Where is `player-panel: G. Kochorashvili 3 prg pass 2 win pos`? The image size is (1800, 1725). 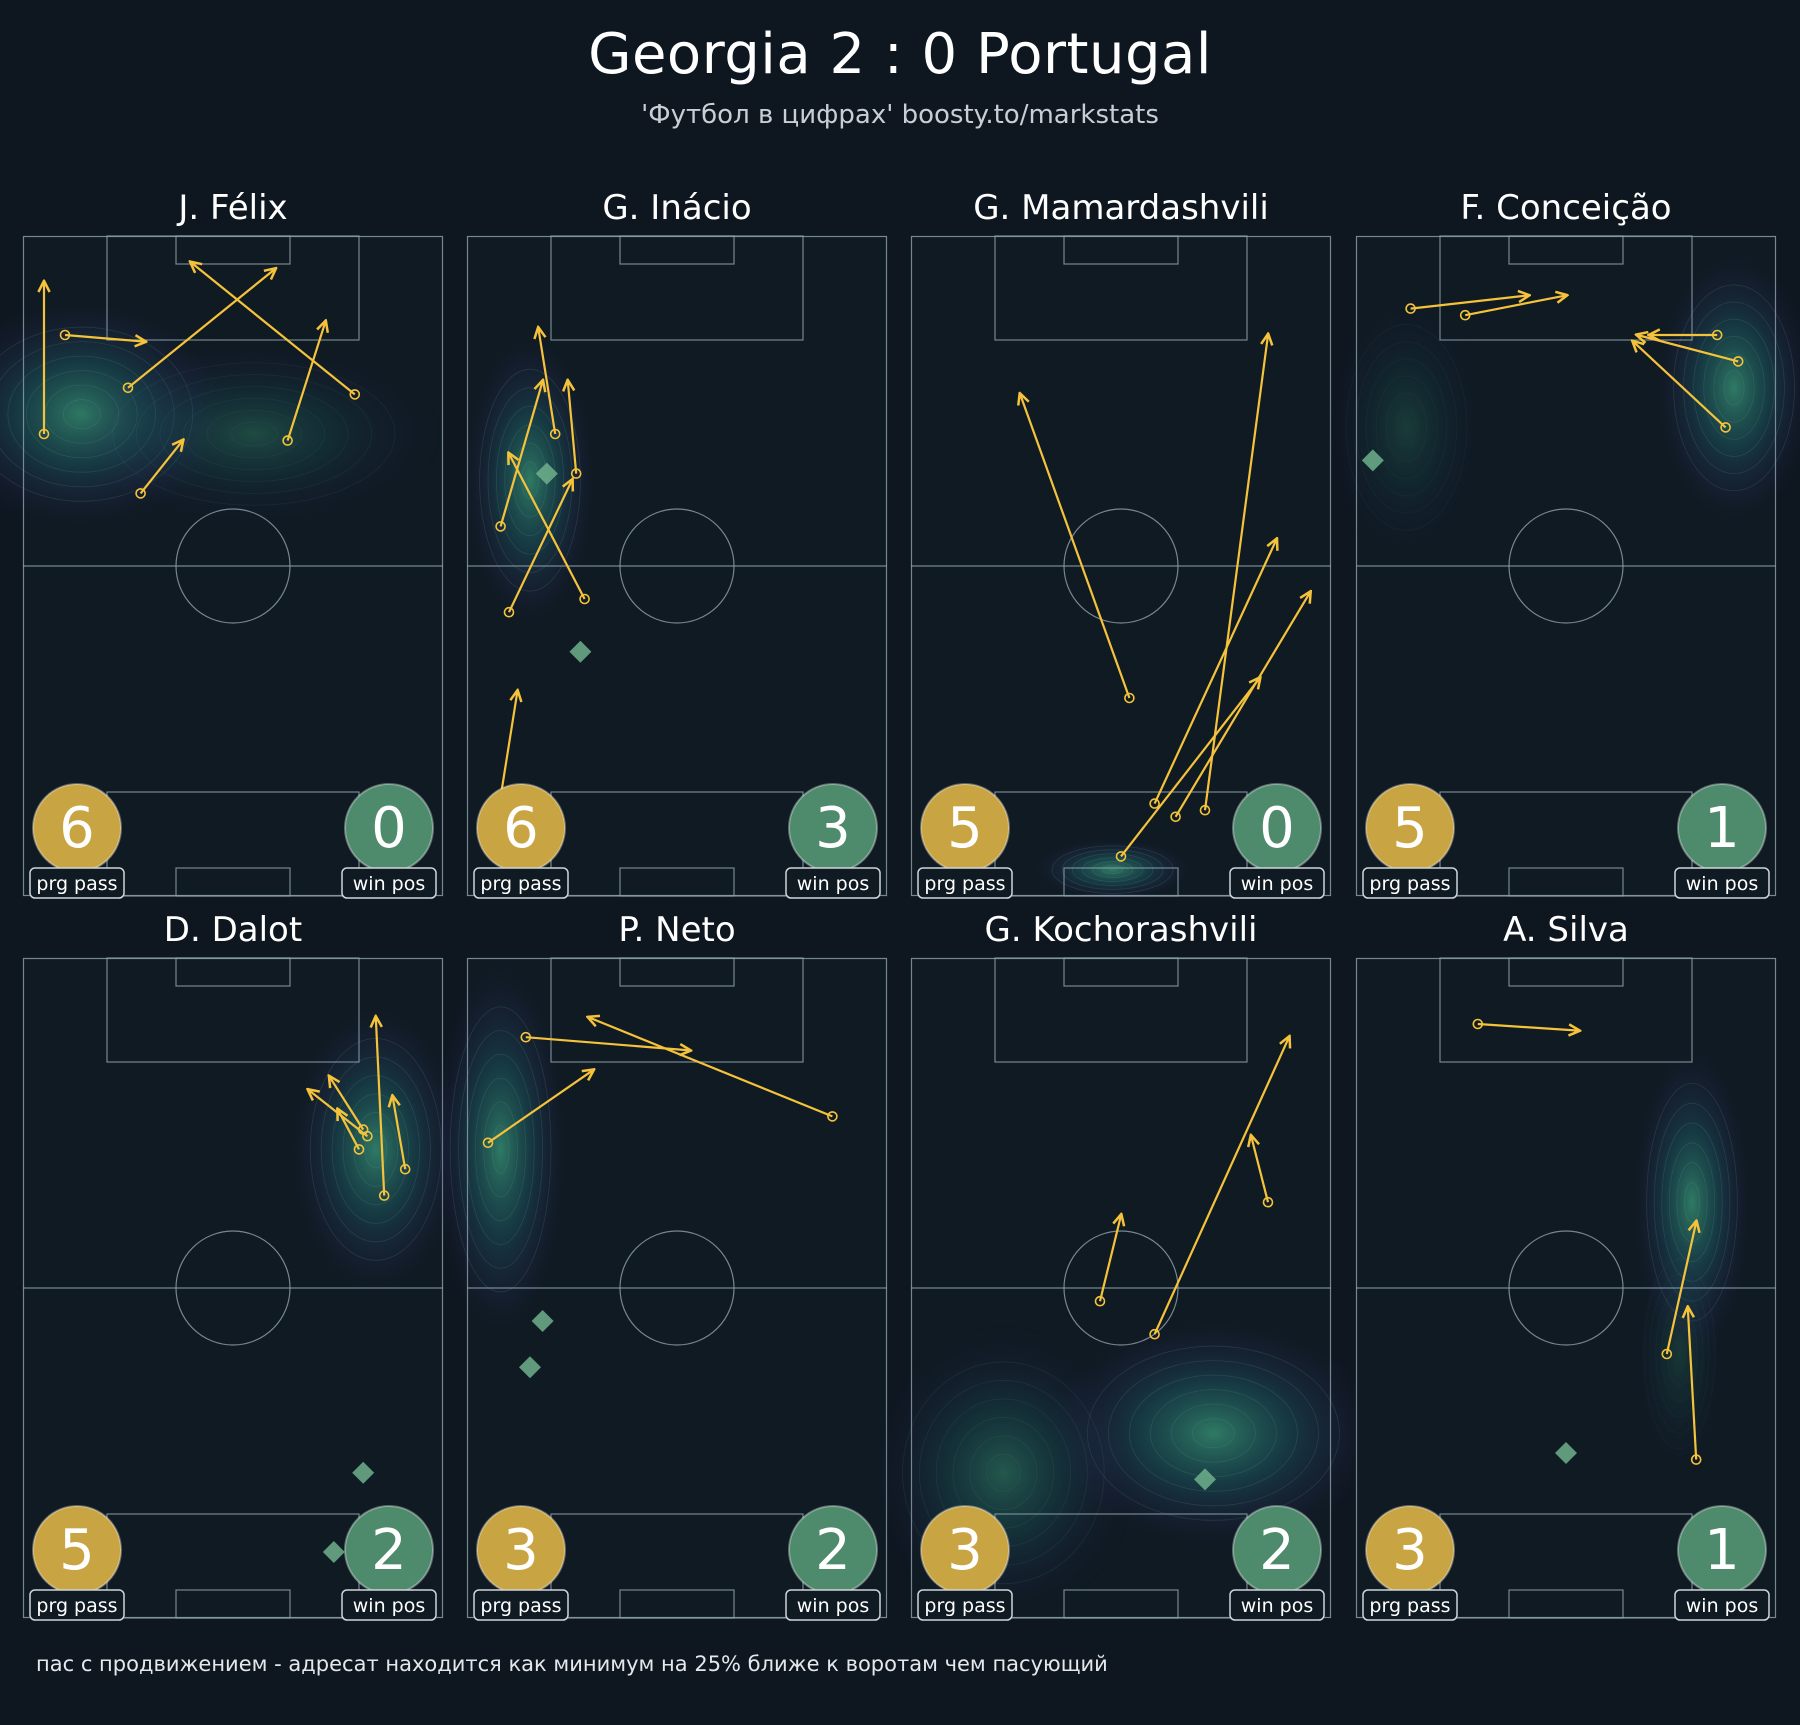
player-panel: G. Kochorashvili 3 prg pass 2 win pos is located at coordinates (1125, 1265).